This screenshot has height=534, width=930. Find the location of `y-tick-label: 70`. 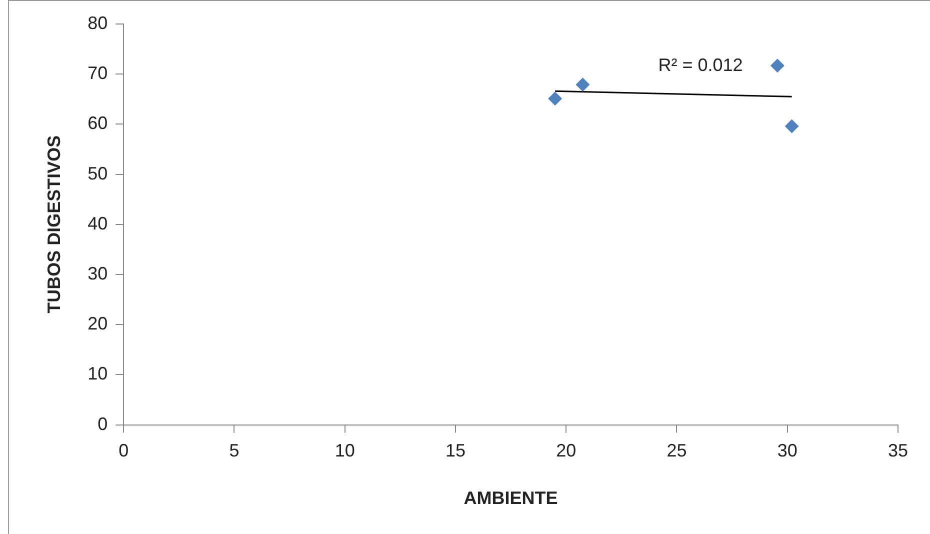

y-tick-label: 70 is located at coordinates (98, 73).